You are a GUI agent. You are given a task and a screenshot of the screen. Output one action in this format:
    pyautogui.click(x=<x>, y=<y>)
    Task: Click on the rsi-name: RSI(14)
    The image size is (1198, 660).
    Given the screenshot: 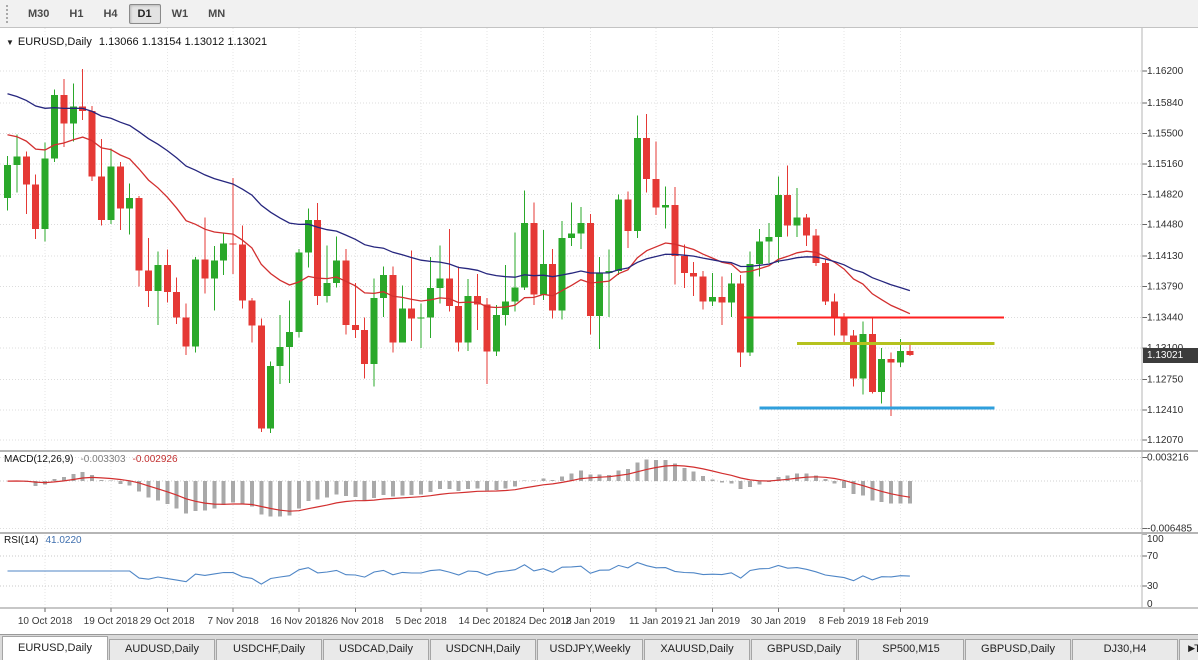 What is the action you would take?
    pyautogui.click(x=21, y=540)
    